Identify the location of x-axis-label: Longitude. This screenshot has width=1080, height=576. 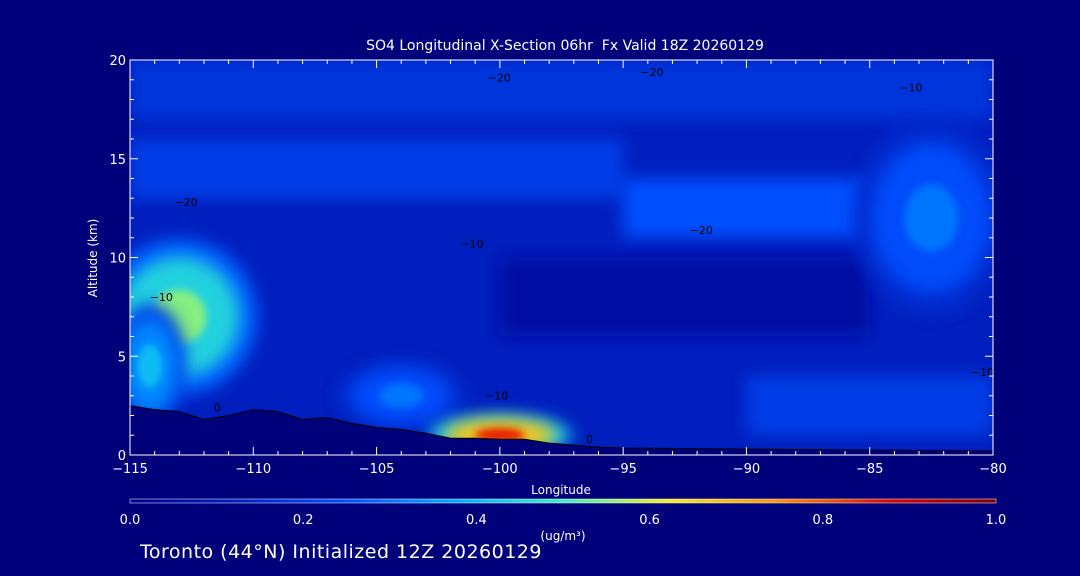
(561, 490).